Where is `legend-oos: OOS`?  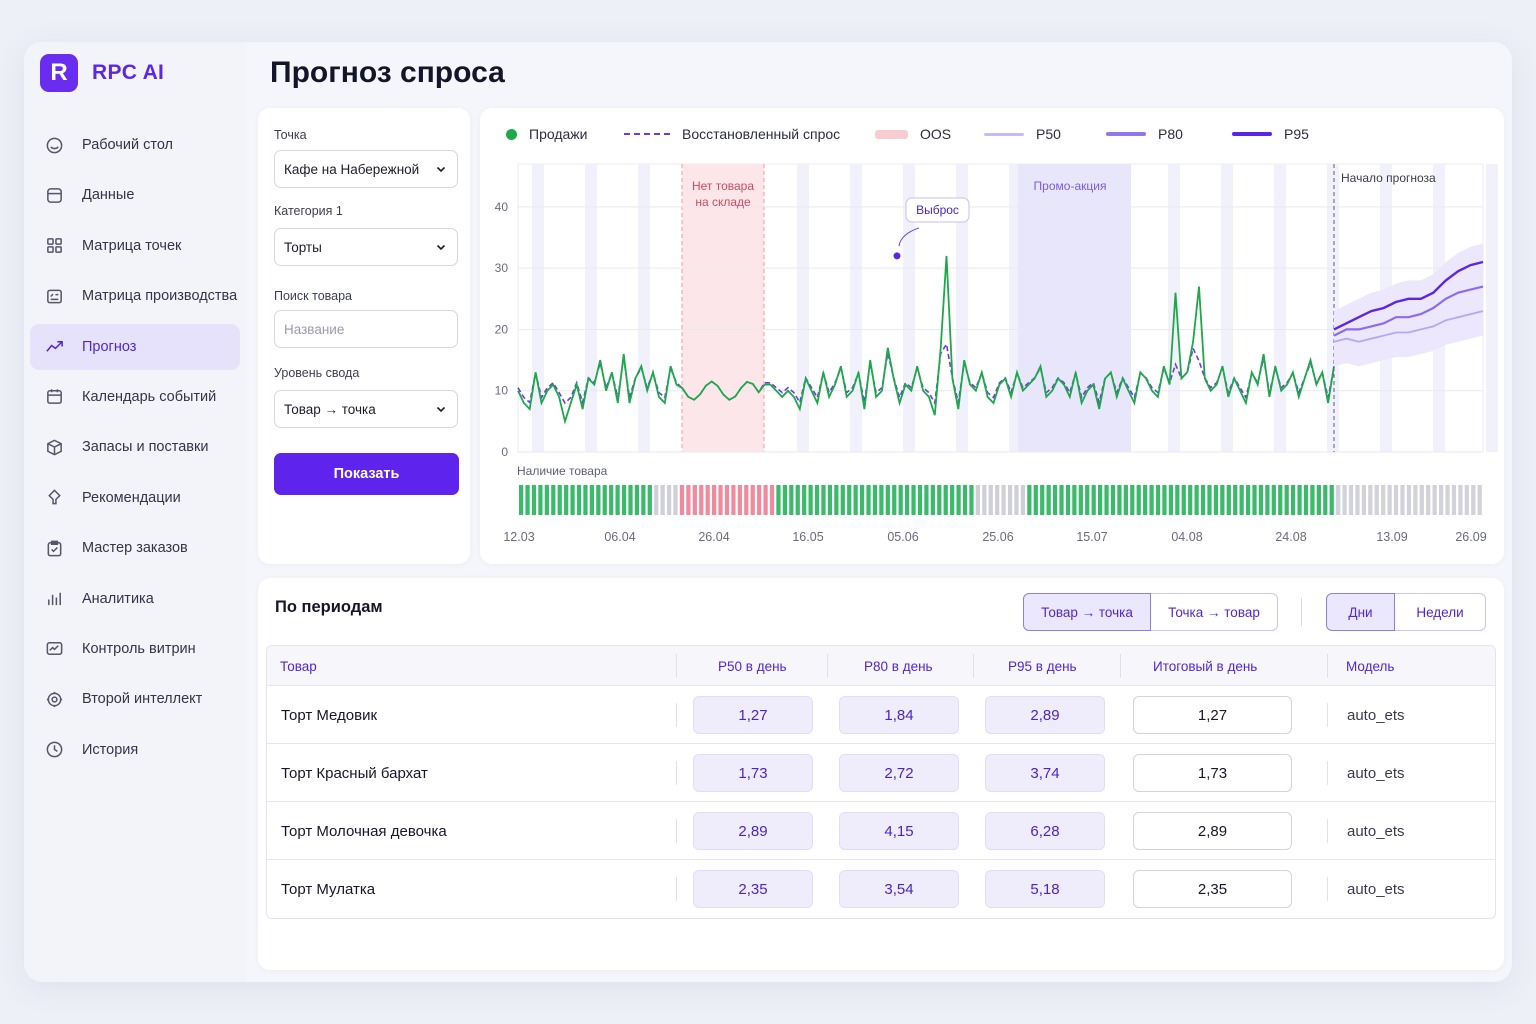 legend-oos: OOS is located at coordinates (913, 134).